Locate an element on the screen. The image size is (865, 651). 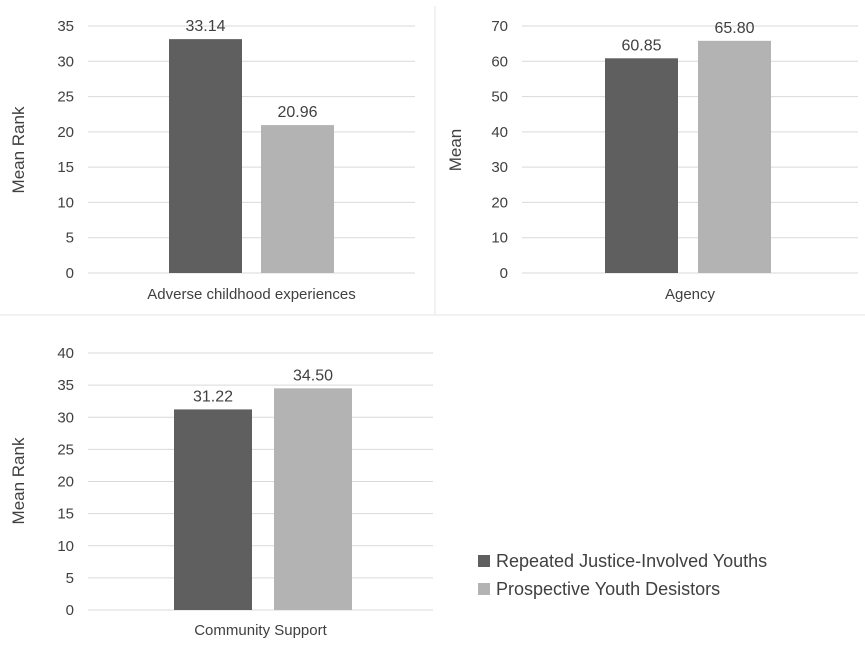
y-tick-label: 60 is located at coordinates (499, 61).